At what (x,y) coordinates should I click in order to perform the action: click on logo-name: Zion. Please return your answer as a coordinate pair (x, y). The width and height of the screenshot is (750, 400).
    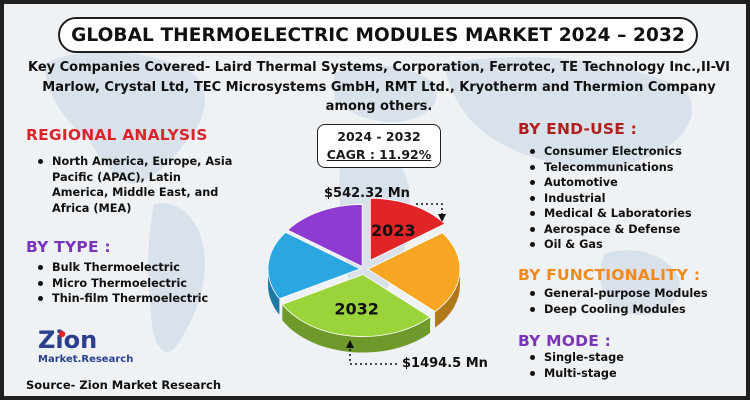
    Looking at the image, I should click on (67, 340).